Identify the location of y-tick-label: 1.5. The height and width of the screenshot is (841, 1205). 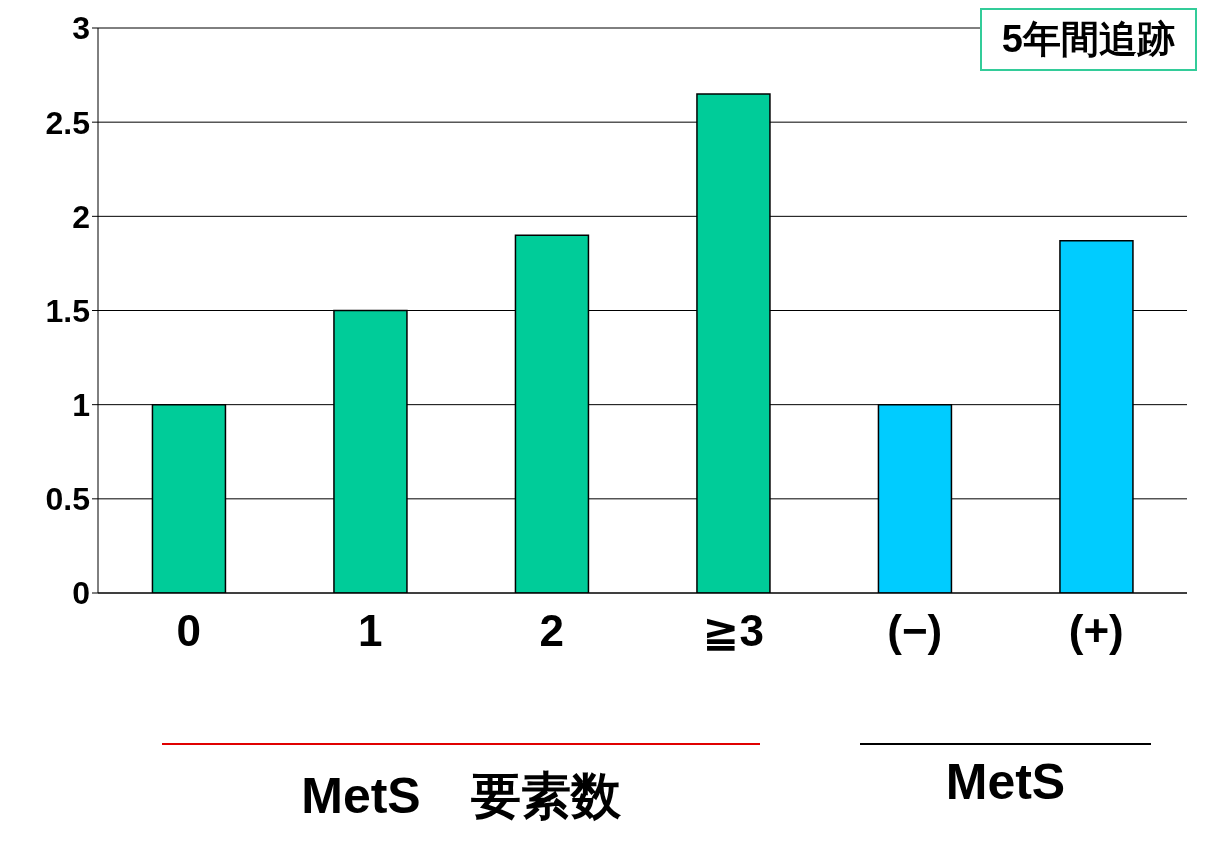
(67, 310).